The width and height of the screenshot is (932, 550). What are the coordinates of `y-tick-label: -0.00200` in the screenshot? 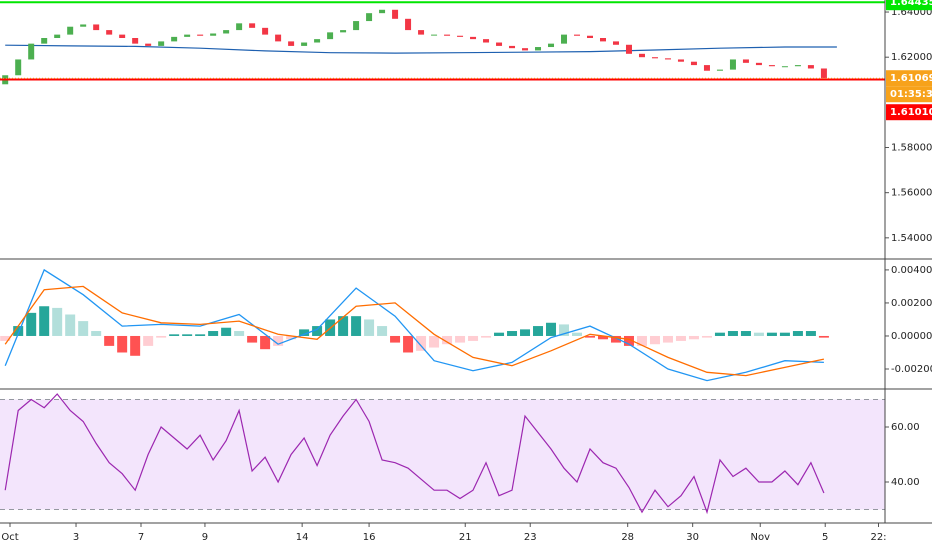 It's located at (911, 369).